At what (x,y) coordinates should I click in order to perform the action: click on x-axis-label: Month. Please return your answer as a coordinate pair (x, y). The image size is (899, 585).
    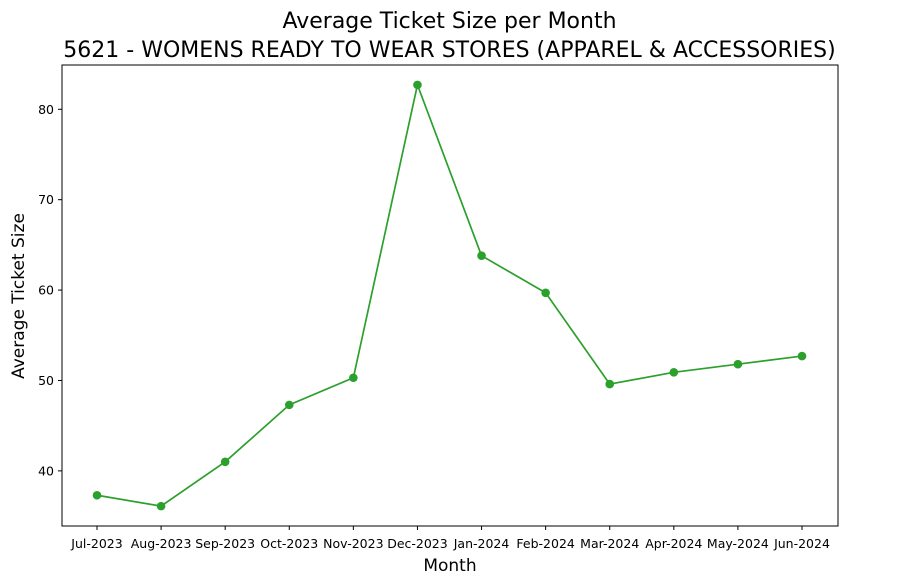
    Looking at the image, I should click on (449, 566).